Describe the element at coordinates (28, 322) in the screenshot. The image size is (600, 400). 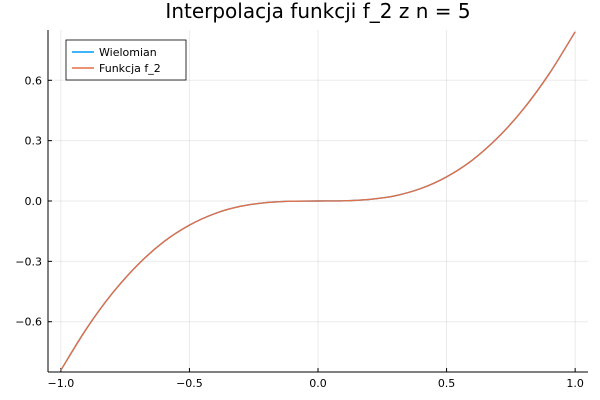
I see `y-tick-label: −0.6` at that location.